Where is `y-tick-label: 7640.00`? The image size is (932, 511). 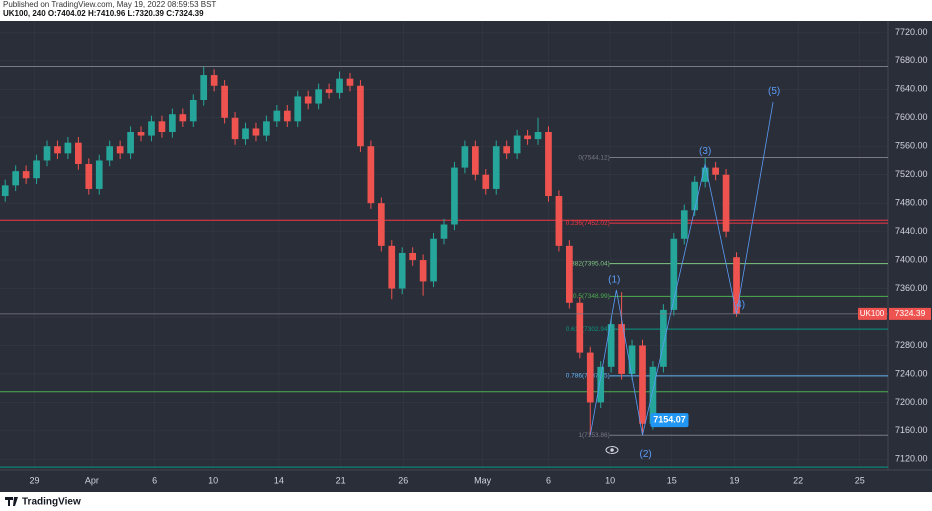 y-tick-label: 7640.00 is located at coordinates (911, 89).